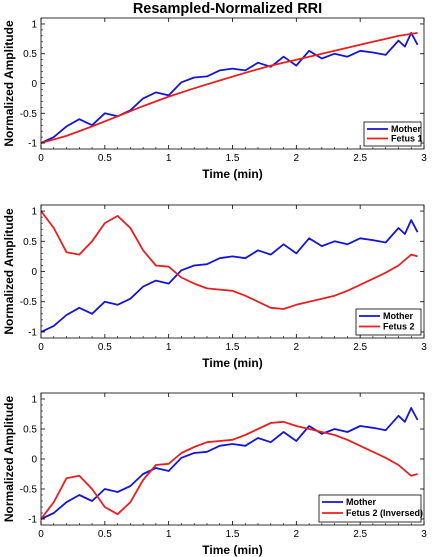  Describe the element at coordinates (407, 139) in the screenshot. I see `legend-label: Fetus 1` at that location.